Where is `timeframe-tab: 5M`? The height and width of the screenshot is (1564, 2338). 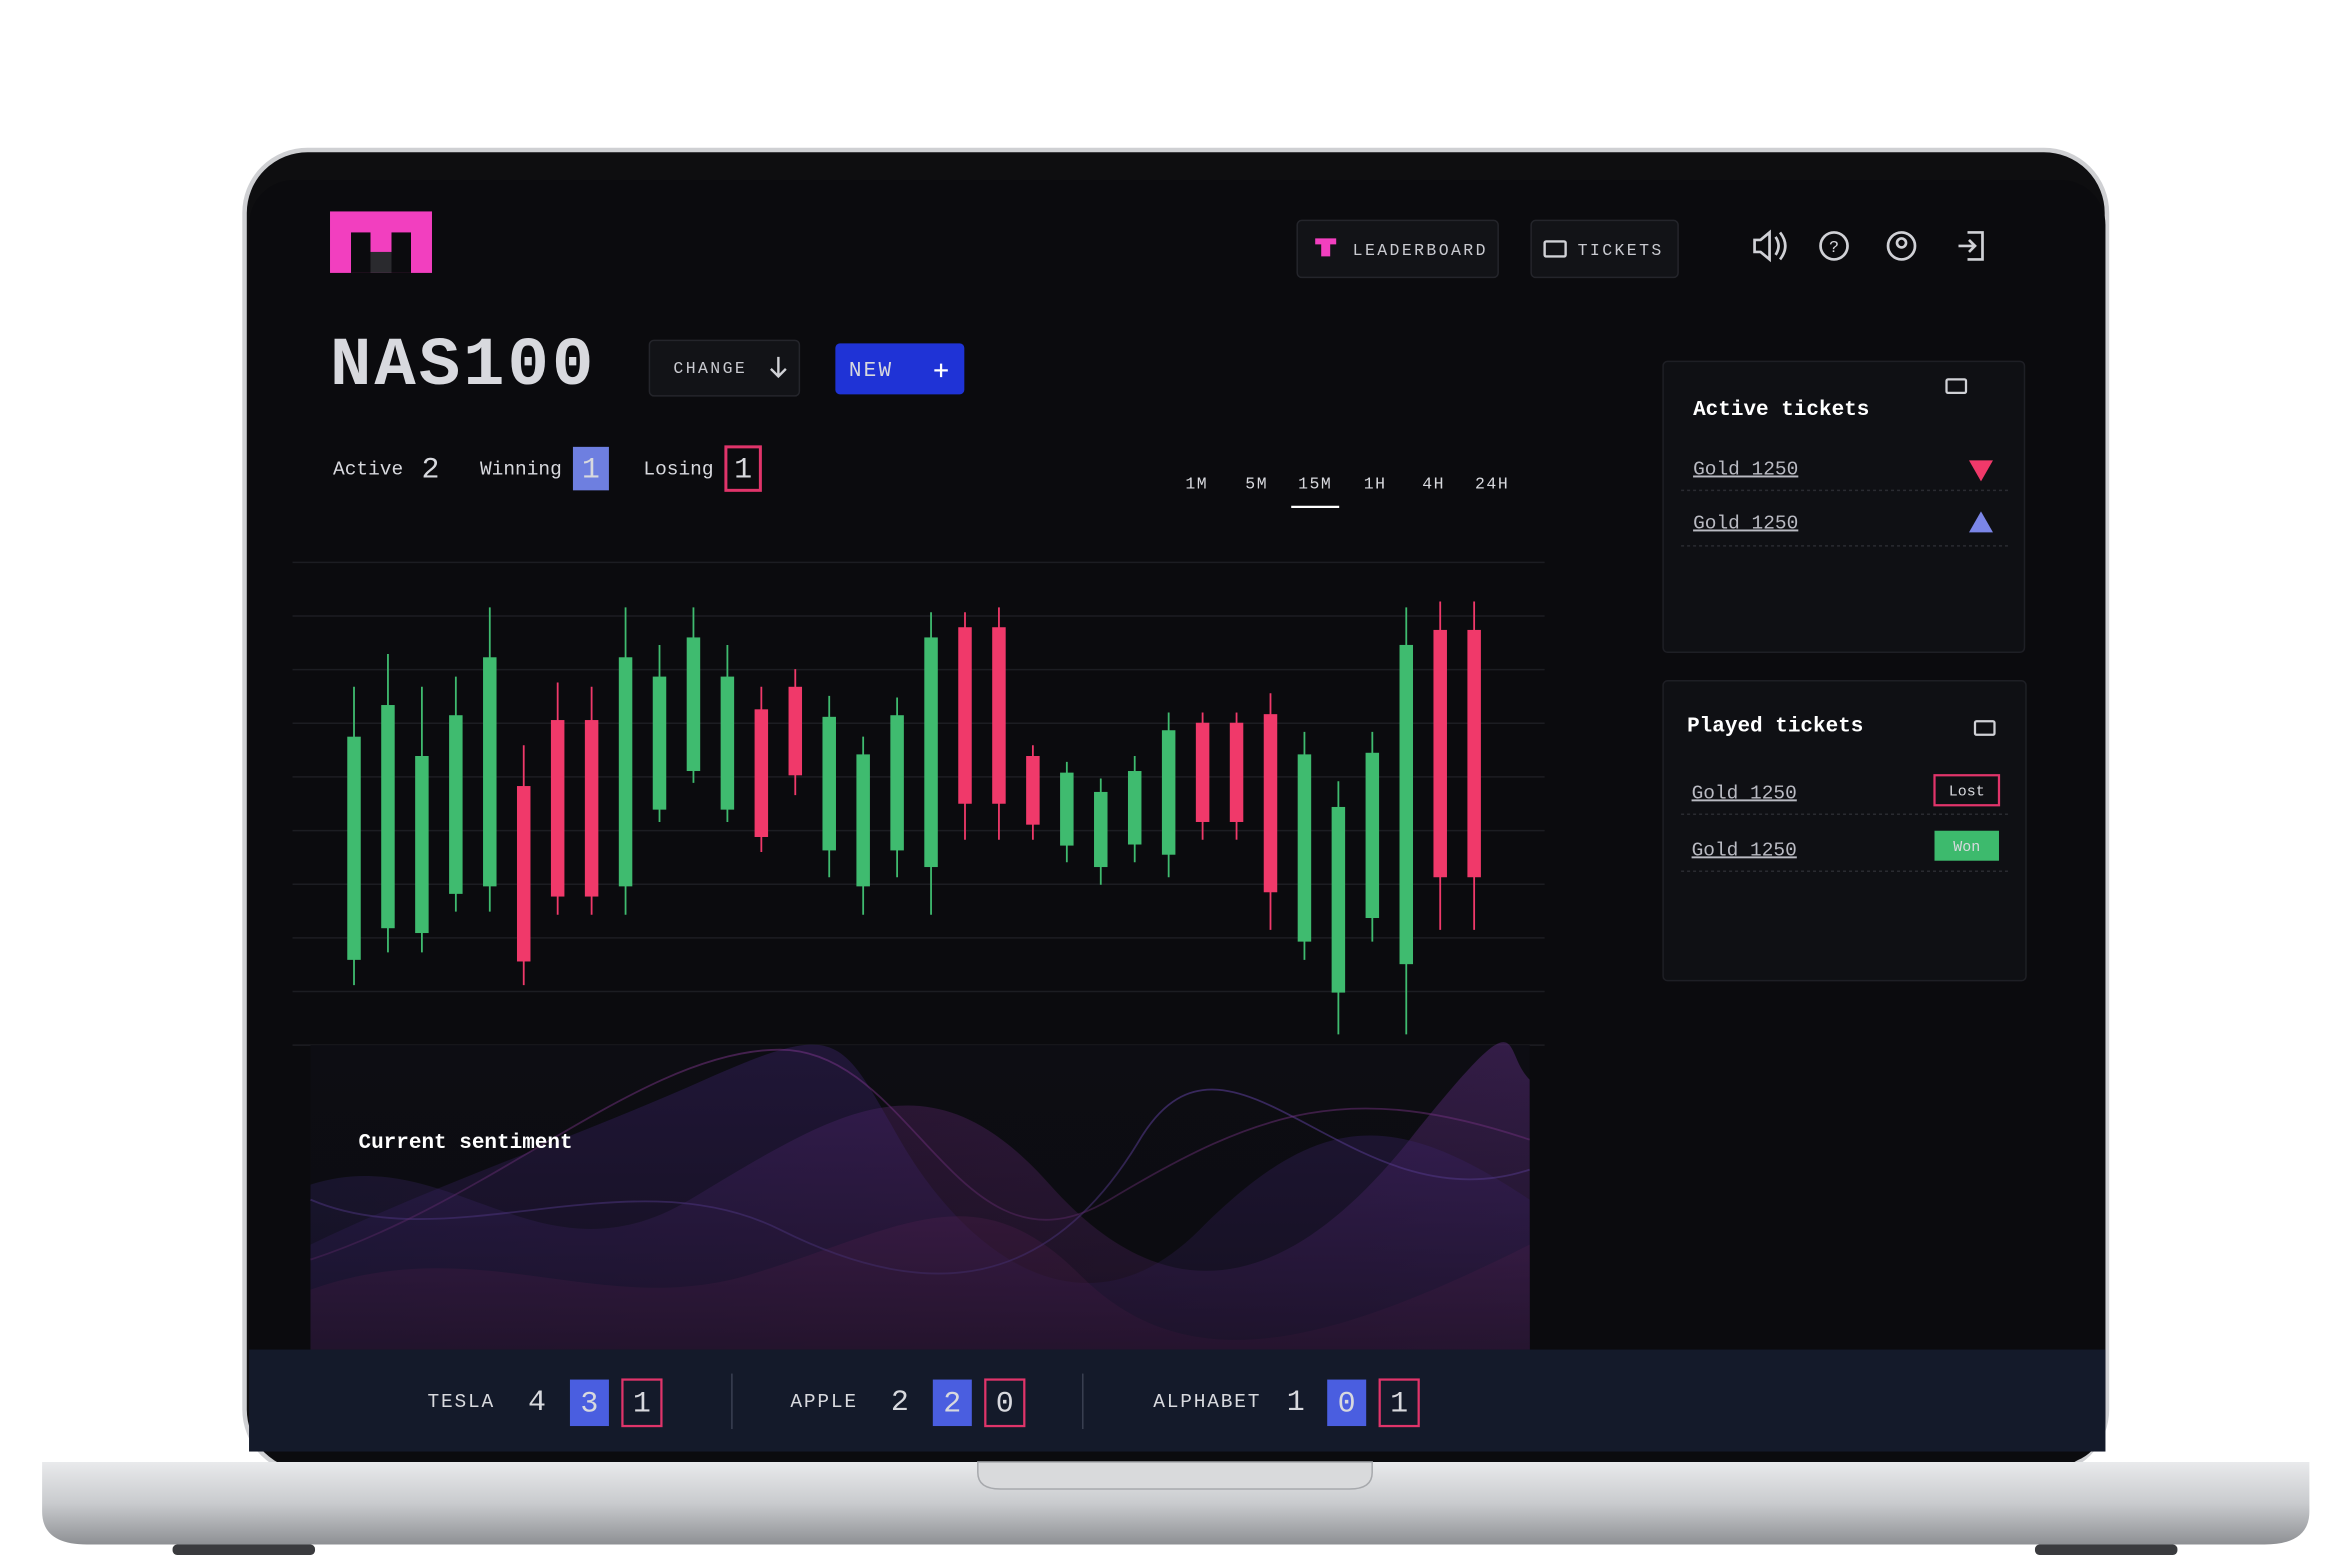
timeframe-tab: 5M is located at coordinates (1256, 484).